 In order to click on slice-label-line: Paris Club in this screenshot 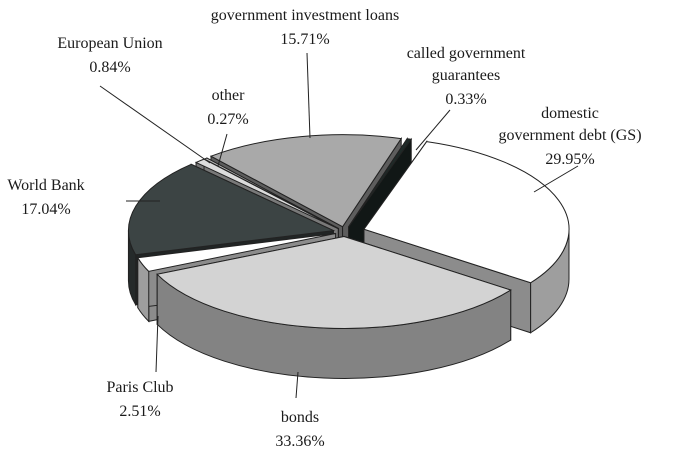, I will do `click(139, 387)`.